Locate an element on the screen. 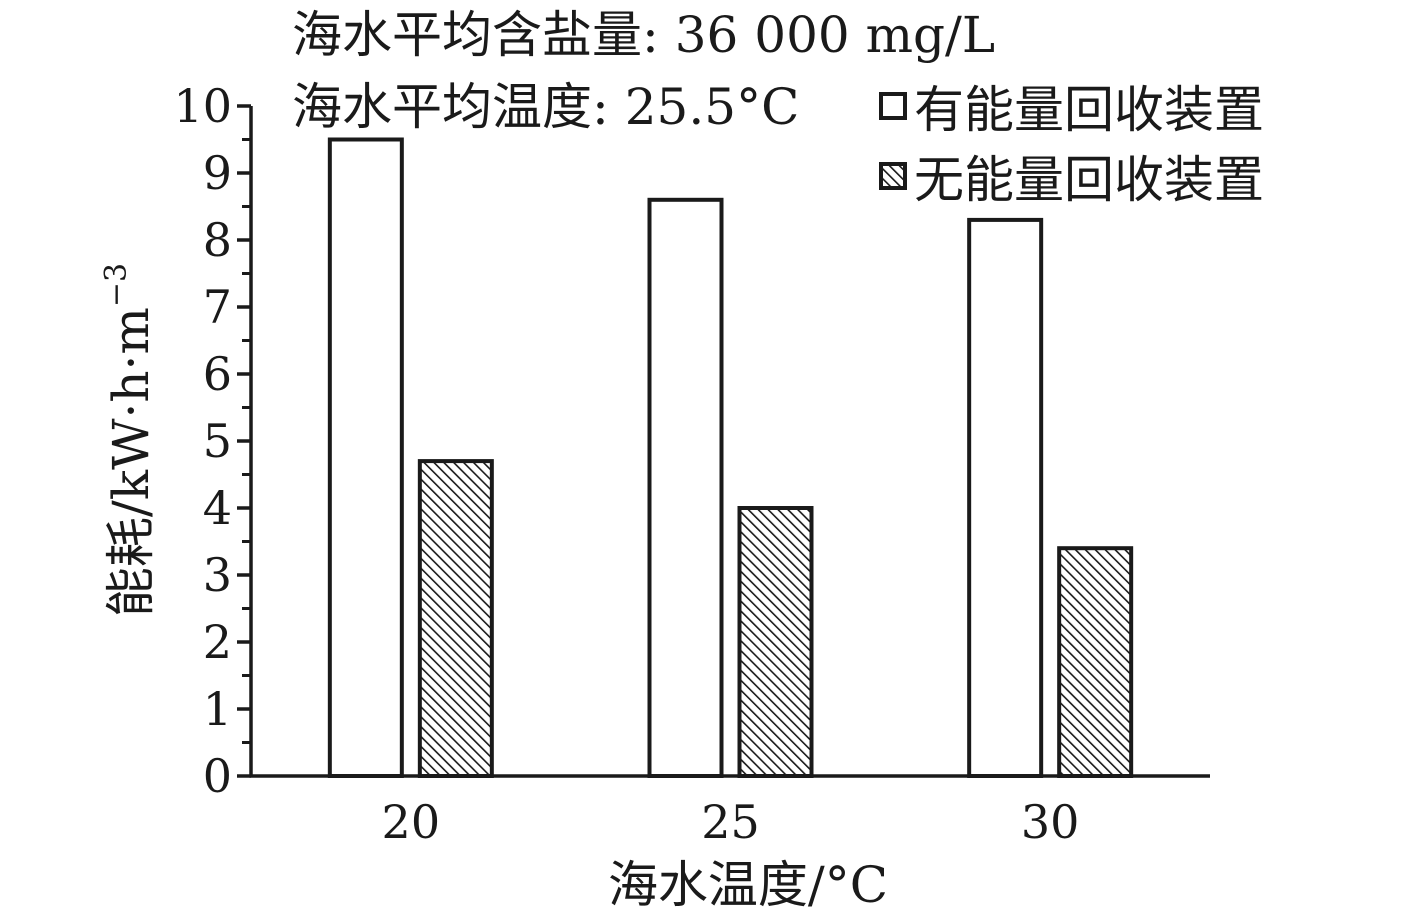 This screenshot has height=919, width=1417. y-ticks-group: 0 1 2 3 4 5 6 7 8 9 10 is located at coordinates (212, 441).